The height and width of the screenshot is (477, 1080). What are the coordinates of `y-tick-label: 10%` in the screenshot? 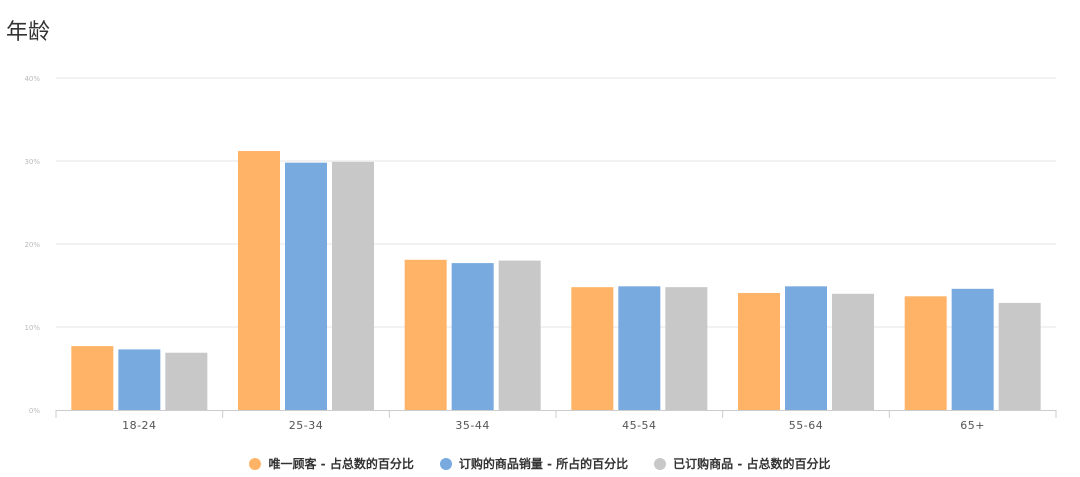 It's located at (32, 328).